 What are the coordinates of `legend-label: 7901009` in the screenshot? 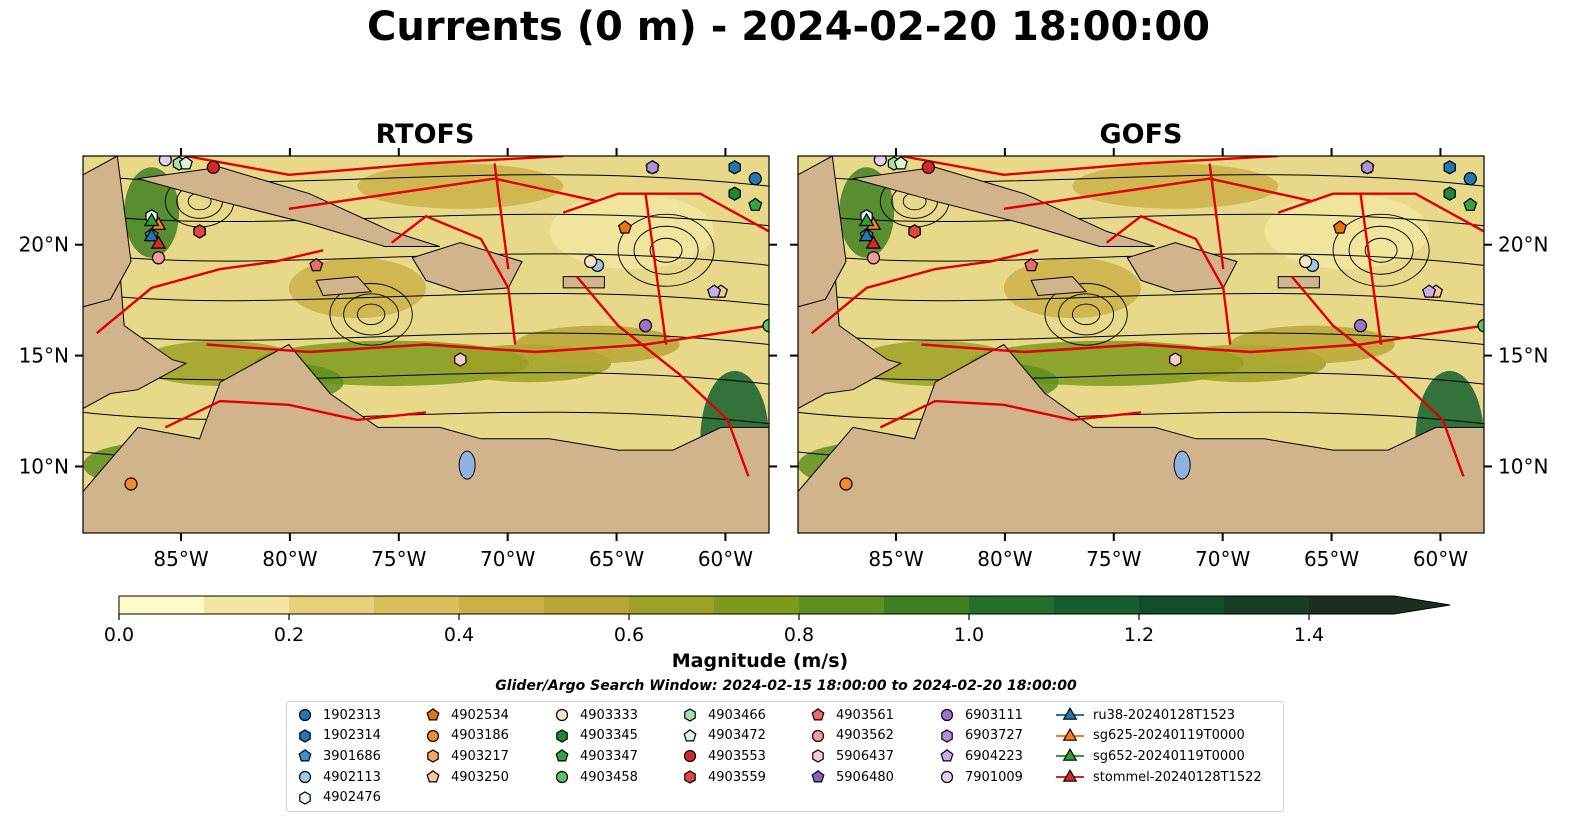 It's located at (994, 777).